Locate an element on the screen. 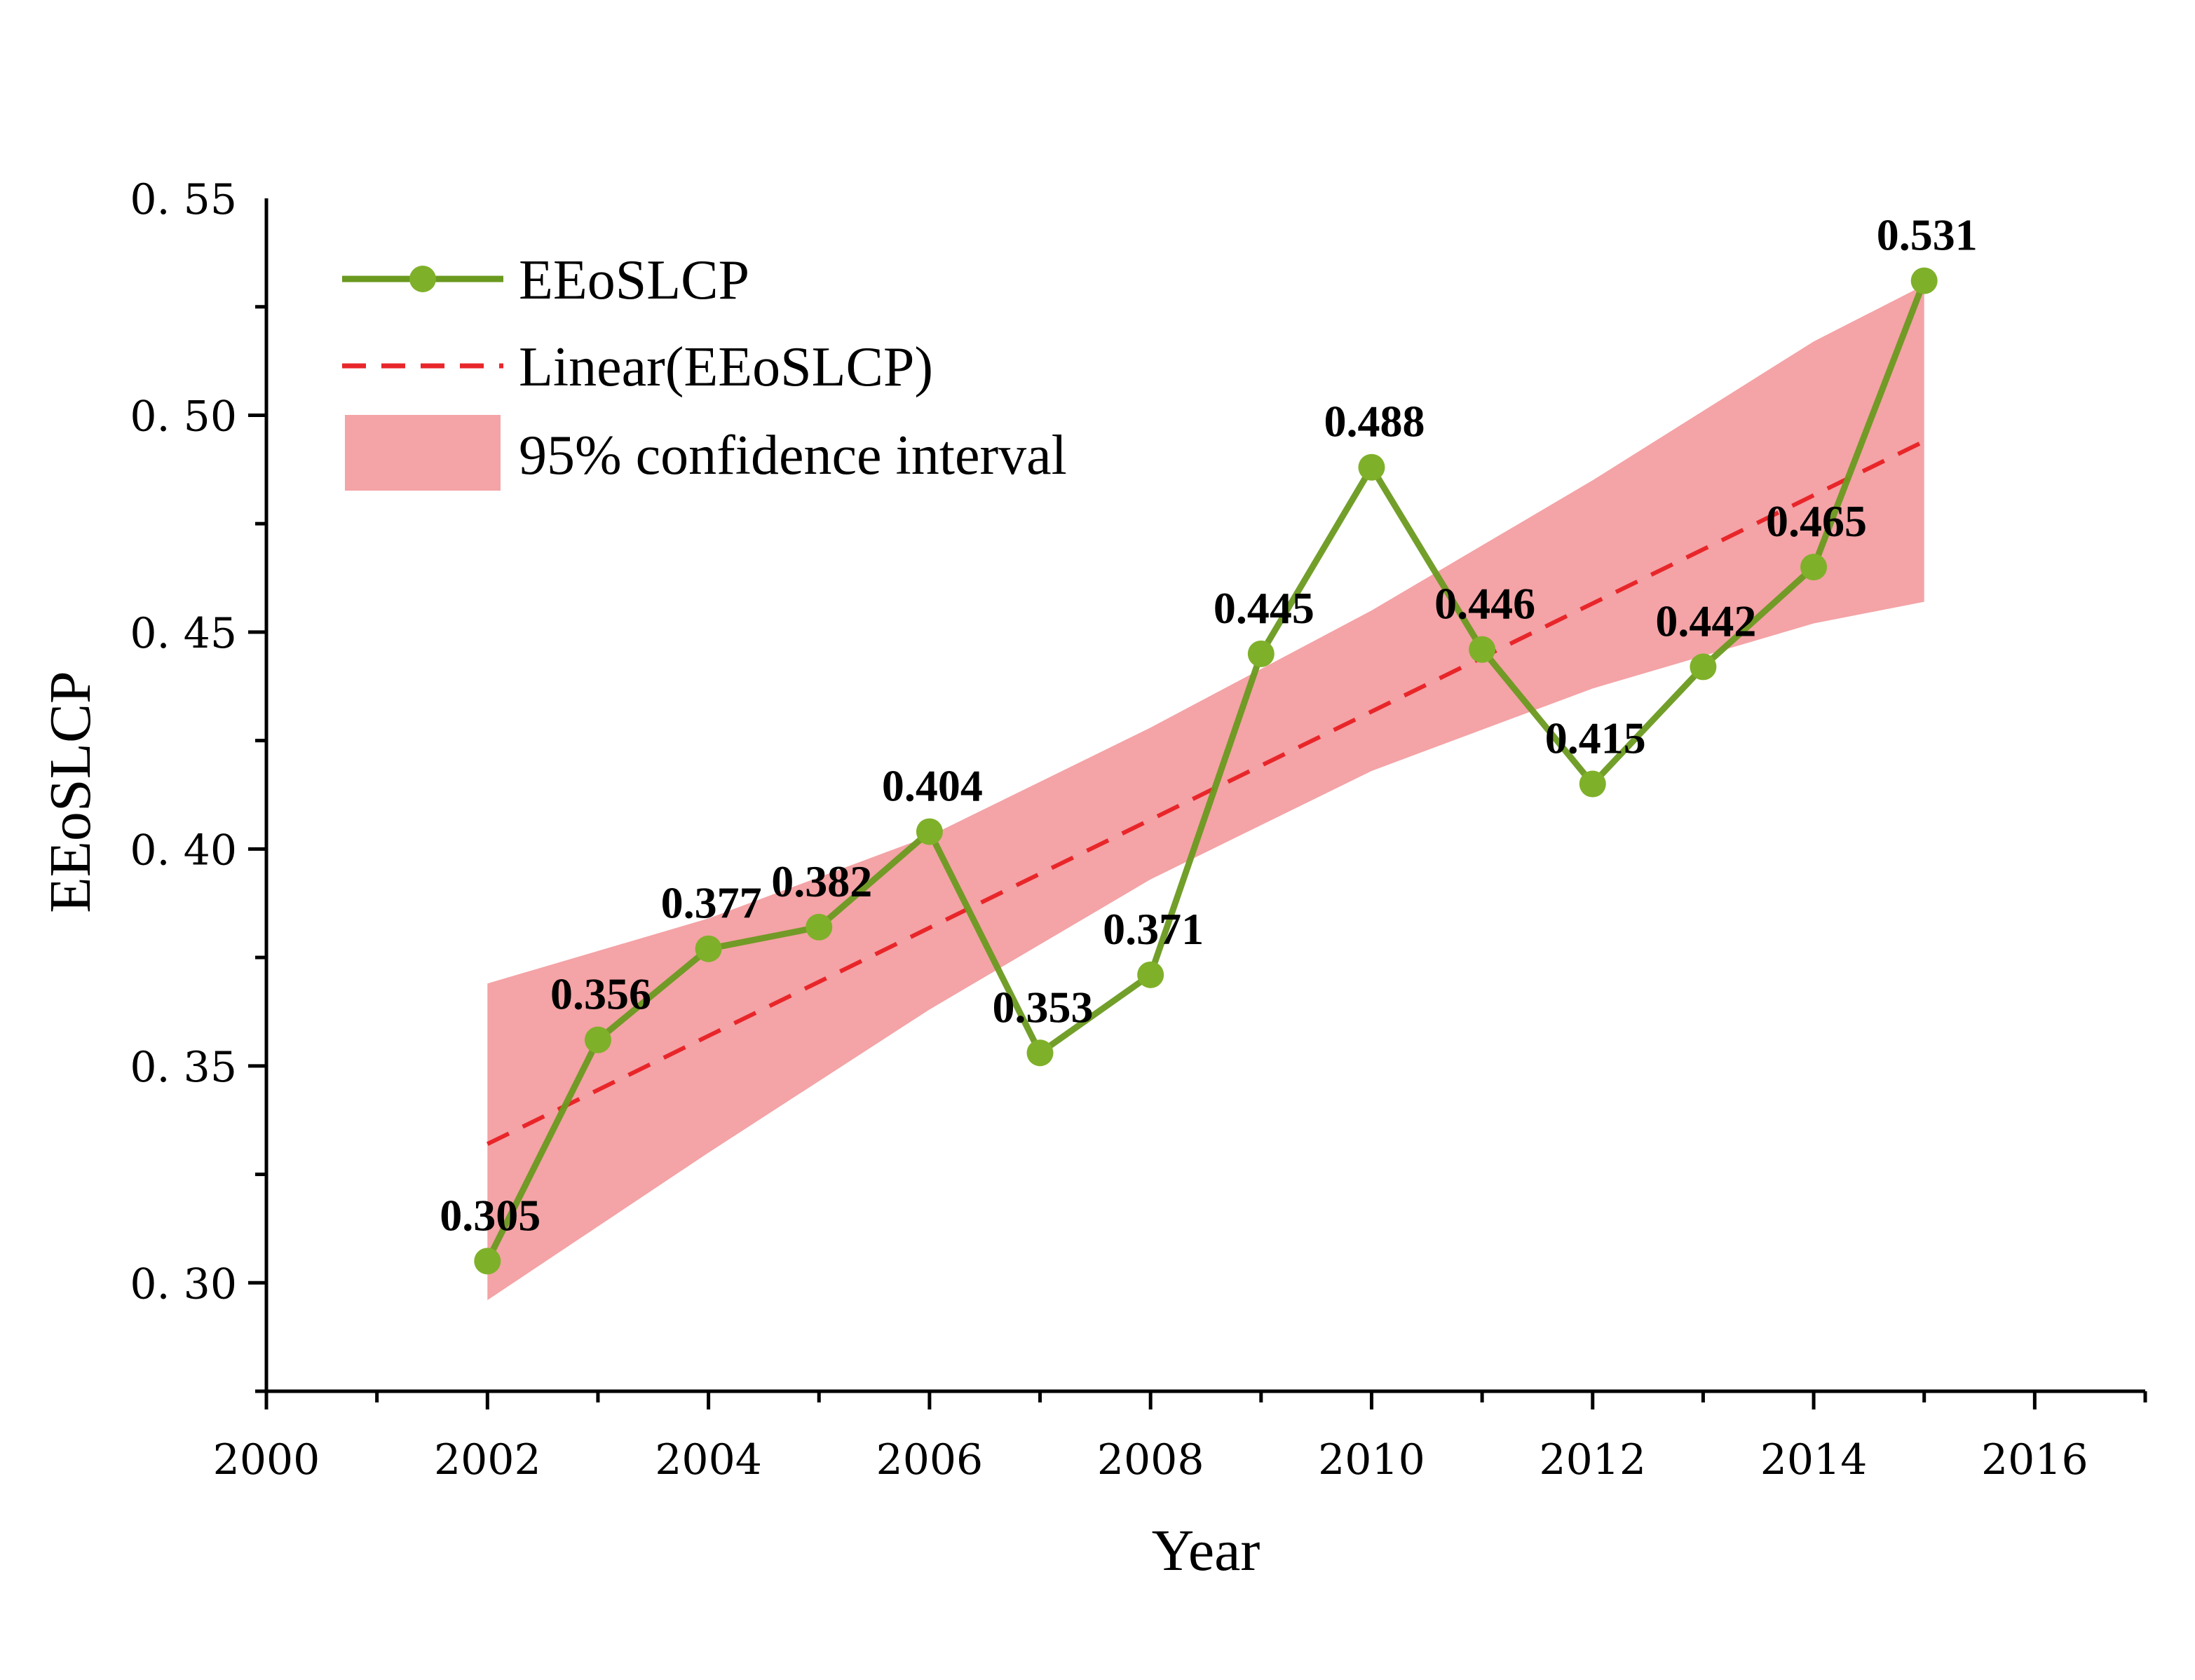 The width and height of the screenshot is (2195, 1680). data-label: 0.531 is located at coordinates (1927, 235).